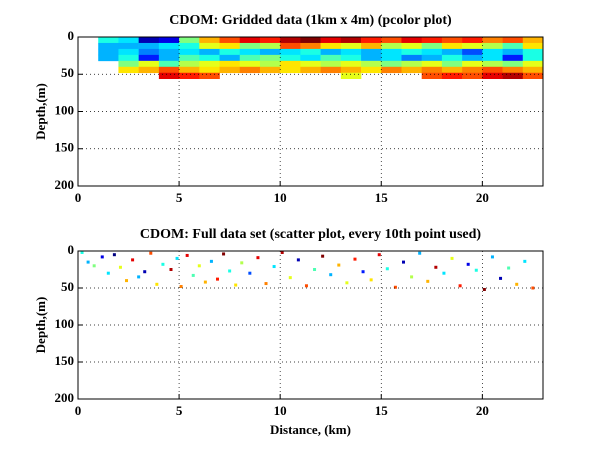  I want to click on x-tick-label: 10, so click(280, 197).